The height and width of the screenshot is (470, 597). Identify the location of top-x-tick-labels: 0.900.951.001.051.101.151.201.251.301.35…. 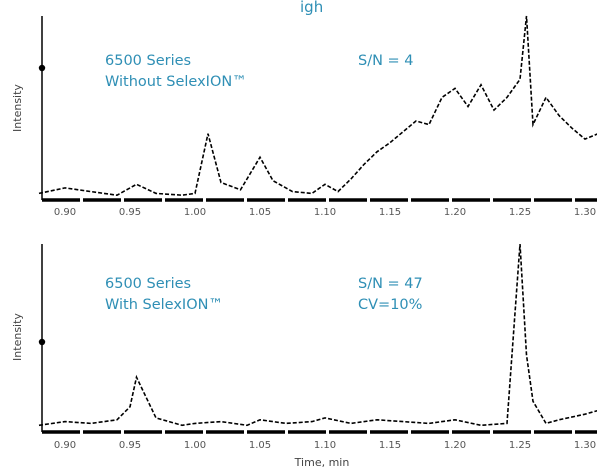
(325, 212).